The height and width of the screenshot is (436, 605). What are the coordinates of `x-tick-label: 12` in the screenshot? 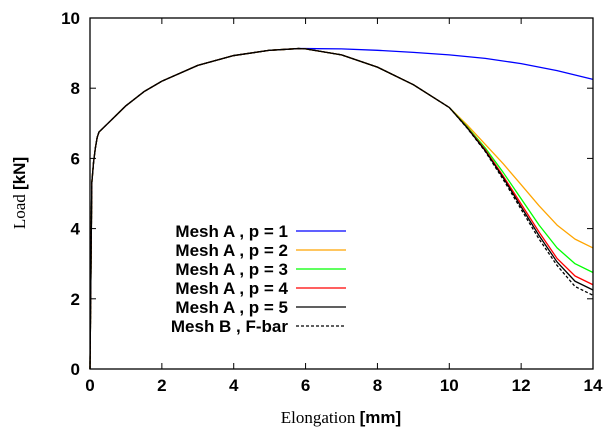 It's located at (521, 385).